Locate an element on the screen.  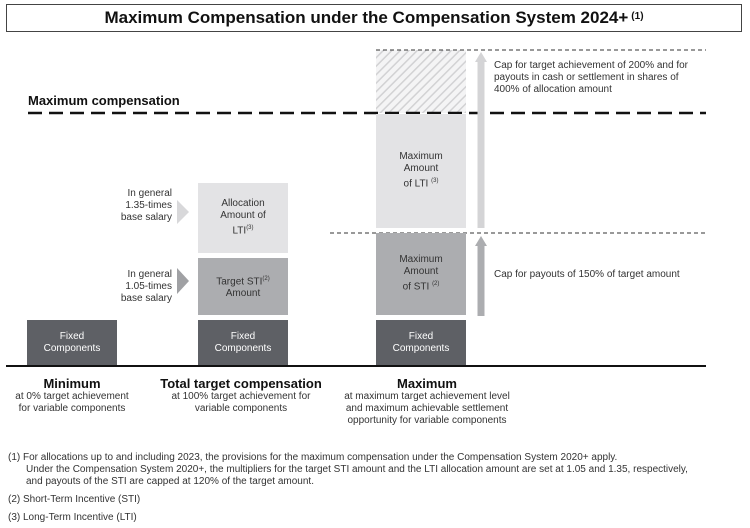
fixed-box-target: Fixed Components is located at coordinates (243, 342).